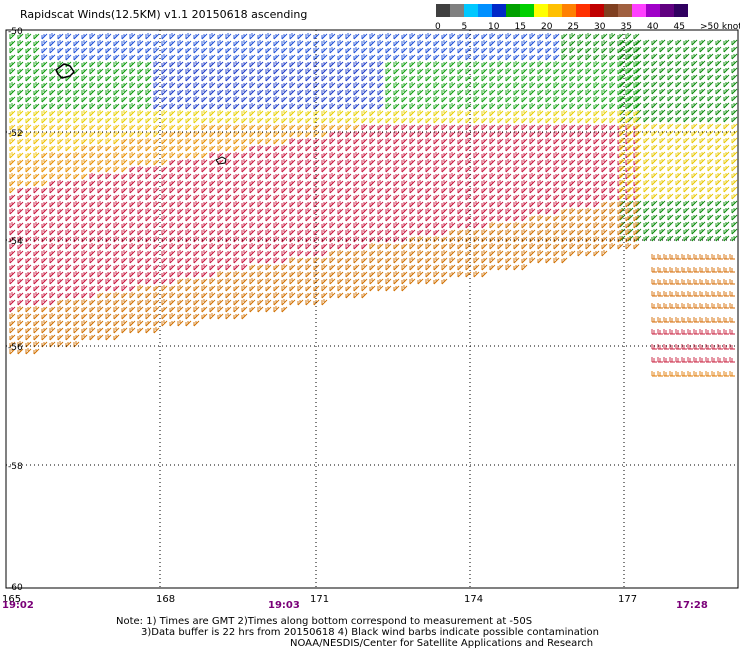  What do you see at coordinates (464, 27) in the screenshot?
I see `colorbar-label: 5` at bounding box center [464, 27].